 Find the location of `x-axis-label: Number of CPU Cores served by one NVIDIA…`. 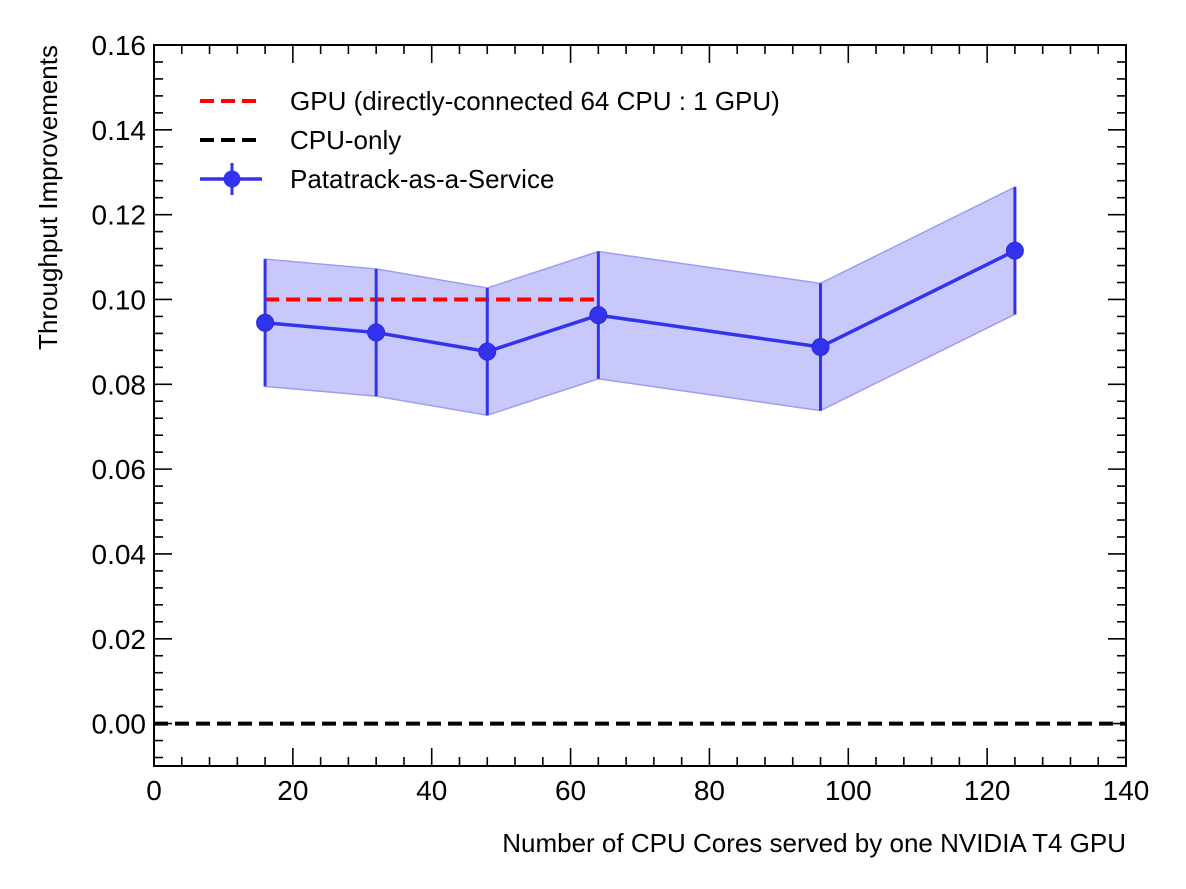

x-axis-label: Number of CPU Cores served by one NVIDIA… is located at coordinates (814, 843).